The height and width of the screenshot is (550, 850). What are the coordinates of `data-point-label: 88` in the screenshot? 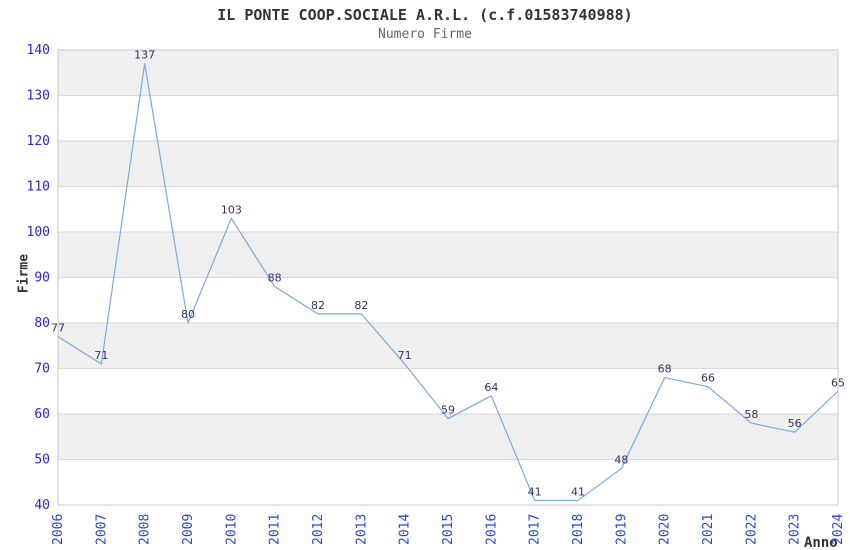 It's located at (275, 278).